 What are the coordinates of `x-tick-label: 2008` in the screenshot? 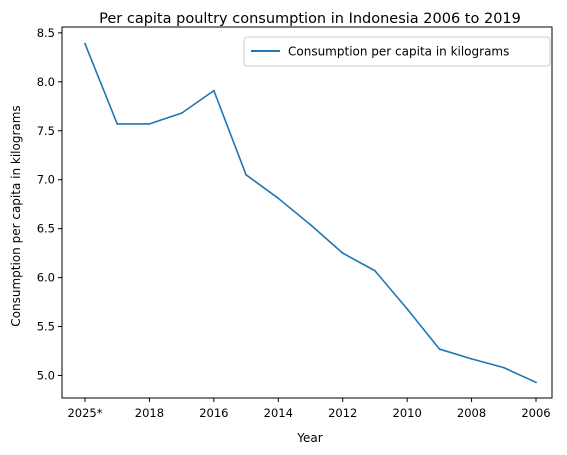 It's located at (471, 413).